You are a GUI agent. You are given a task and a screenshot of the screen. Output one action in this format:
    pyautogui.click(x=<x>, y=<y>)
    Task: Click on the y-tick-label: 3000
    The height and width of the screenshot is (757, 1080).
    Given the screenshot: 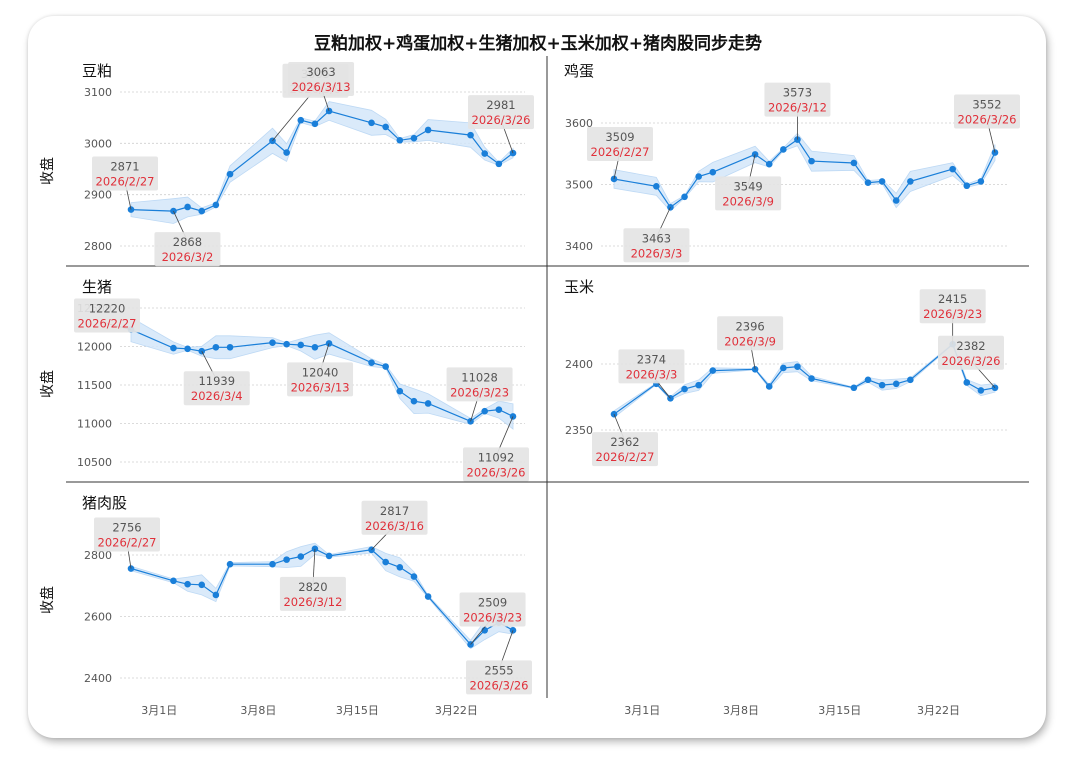 What is the action you would take?
    pyautogui.click(x=98, y=143)
    